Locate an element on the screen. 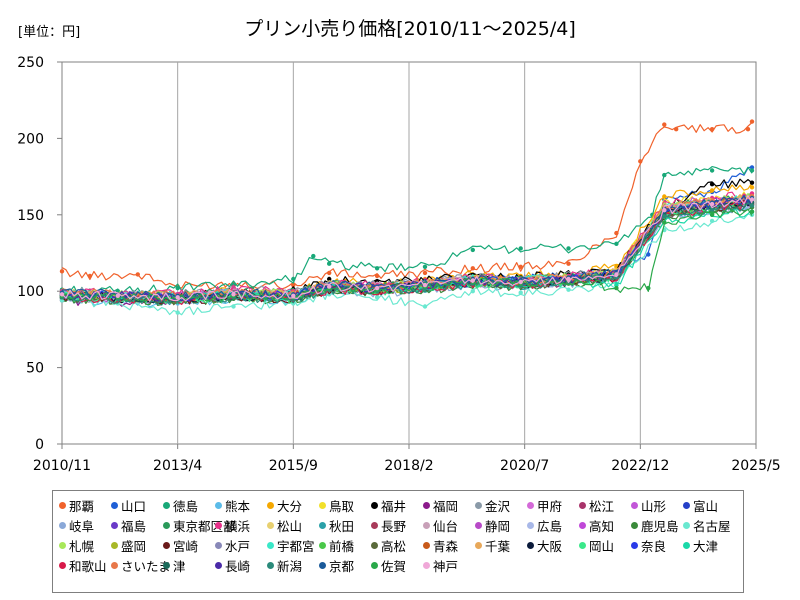 This screenshot has width=800, height=600. legend-item: 横浜 is located at coordinates (241, 525).